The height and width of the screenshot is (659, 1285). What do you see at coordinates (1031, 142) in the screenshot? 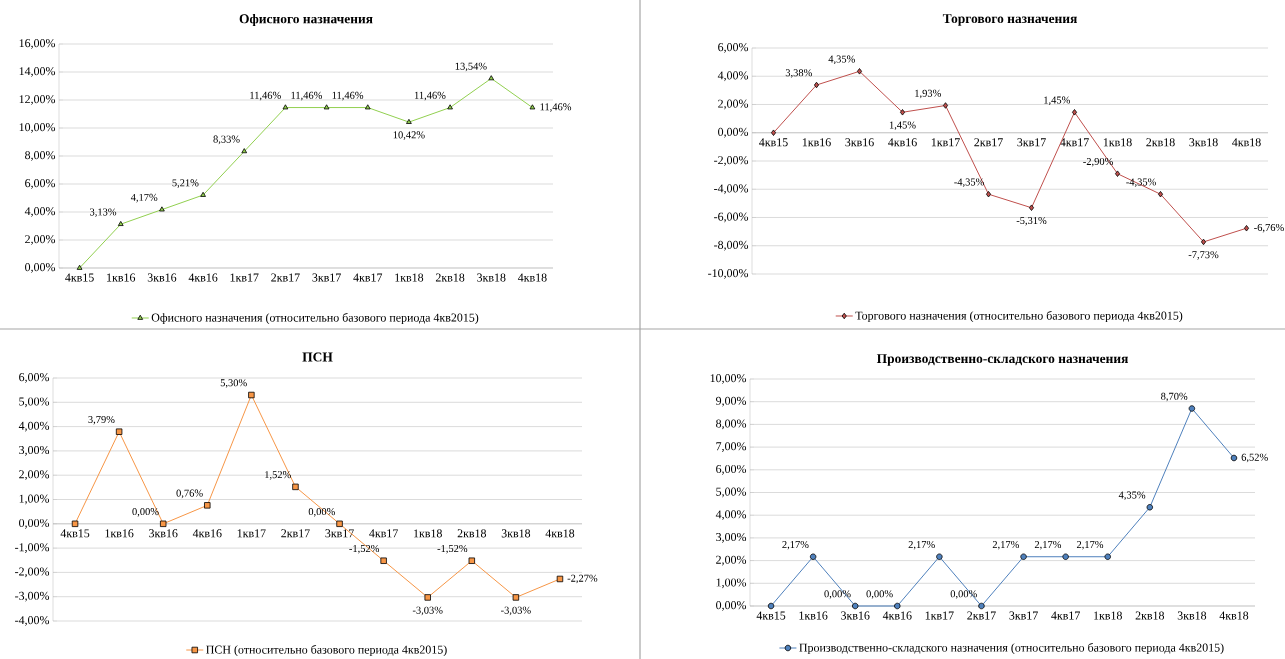
I see `x-tick-label: 3кв17` at bounding box center [1031, 142].